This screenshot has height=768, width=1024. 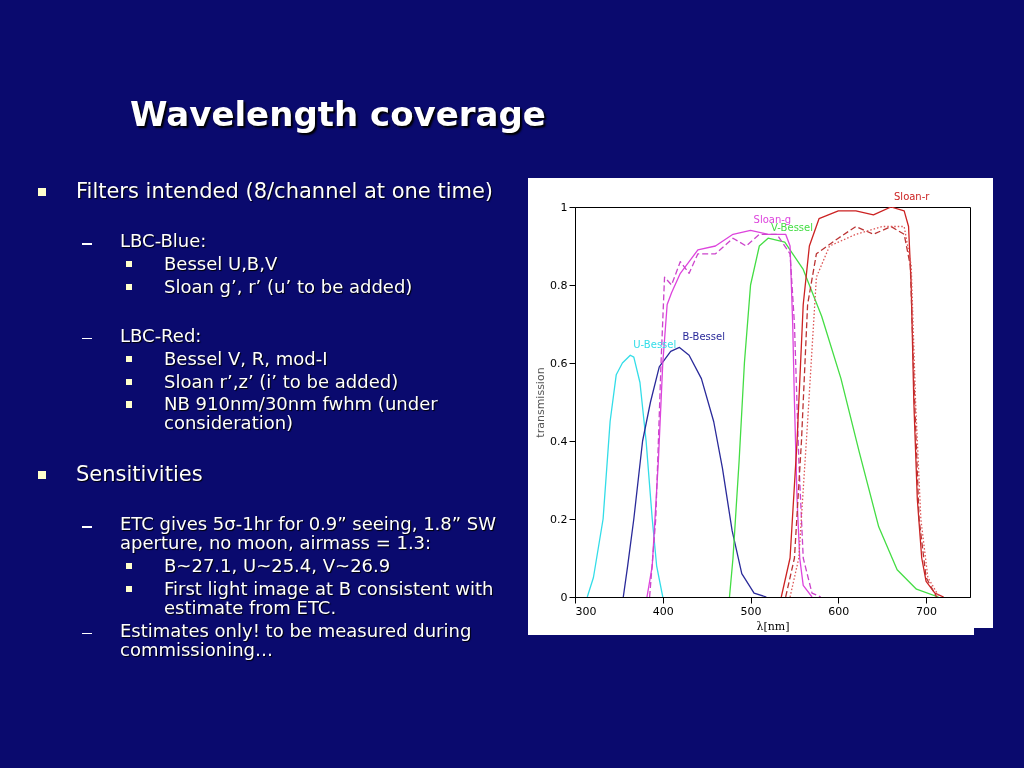 I want to click on y-axis-title: transmission, so click(x=541, y=402).